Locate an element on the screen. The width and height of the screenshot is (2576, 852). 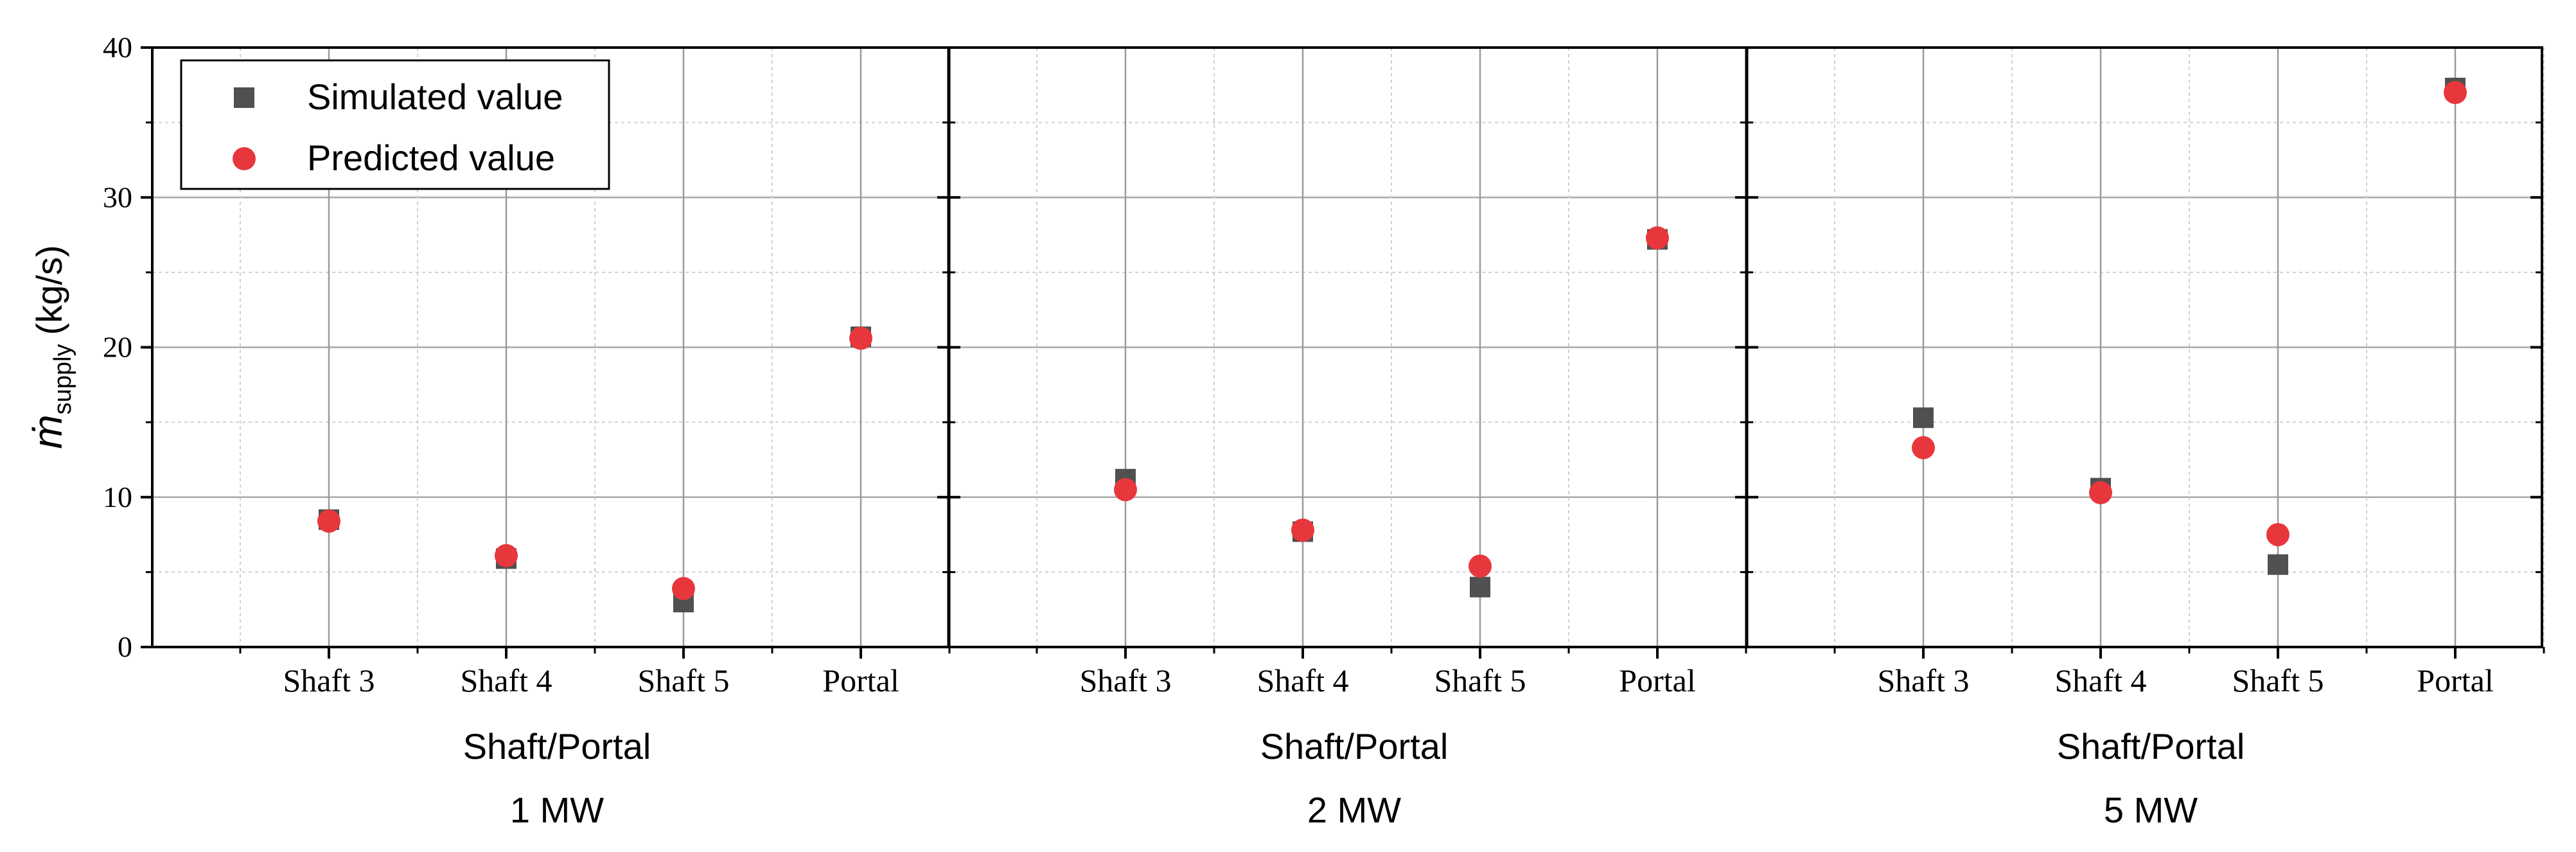
y-axis-symbol: ṁ is located at coordinates (47, 431).